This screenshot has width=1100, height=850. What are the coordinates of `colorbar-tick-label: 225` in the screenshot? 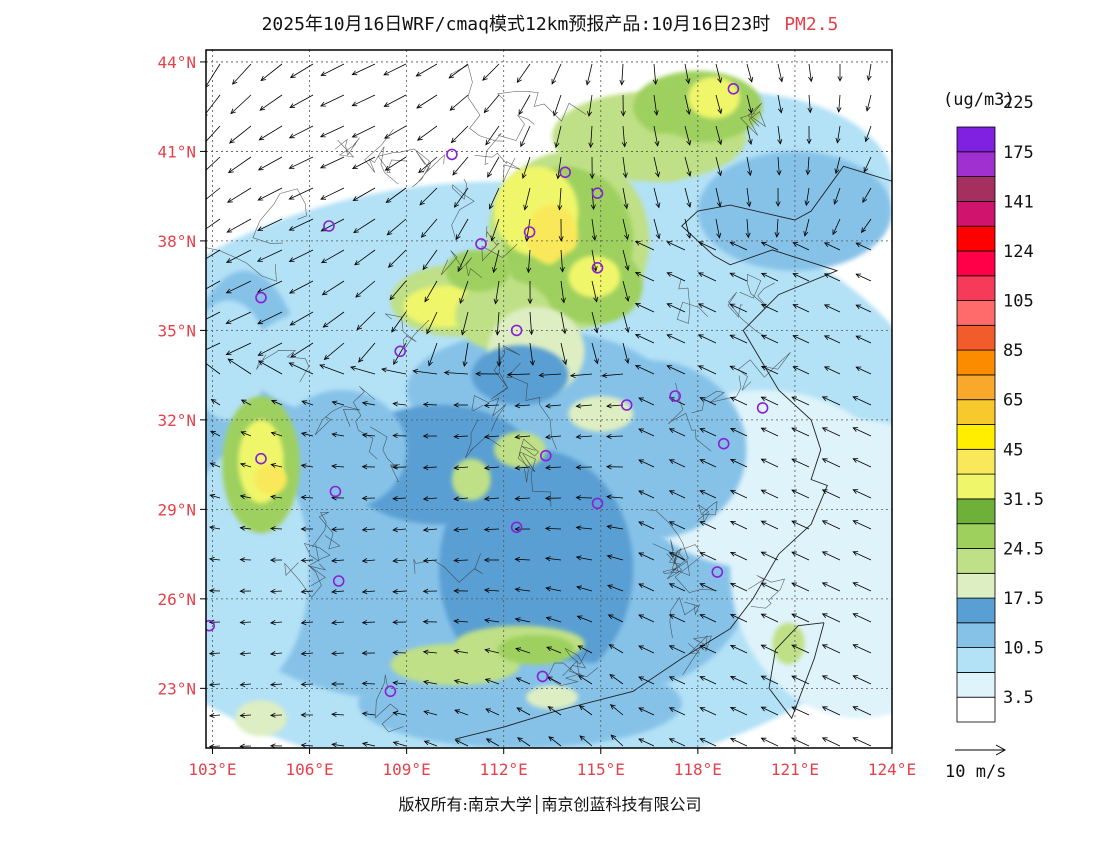 It's located at (1018, 103).